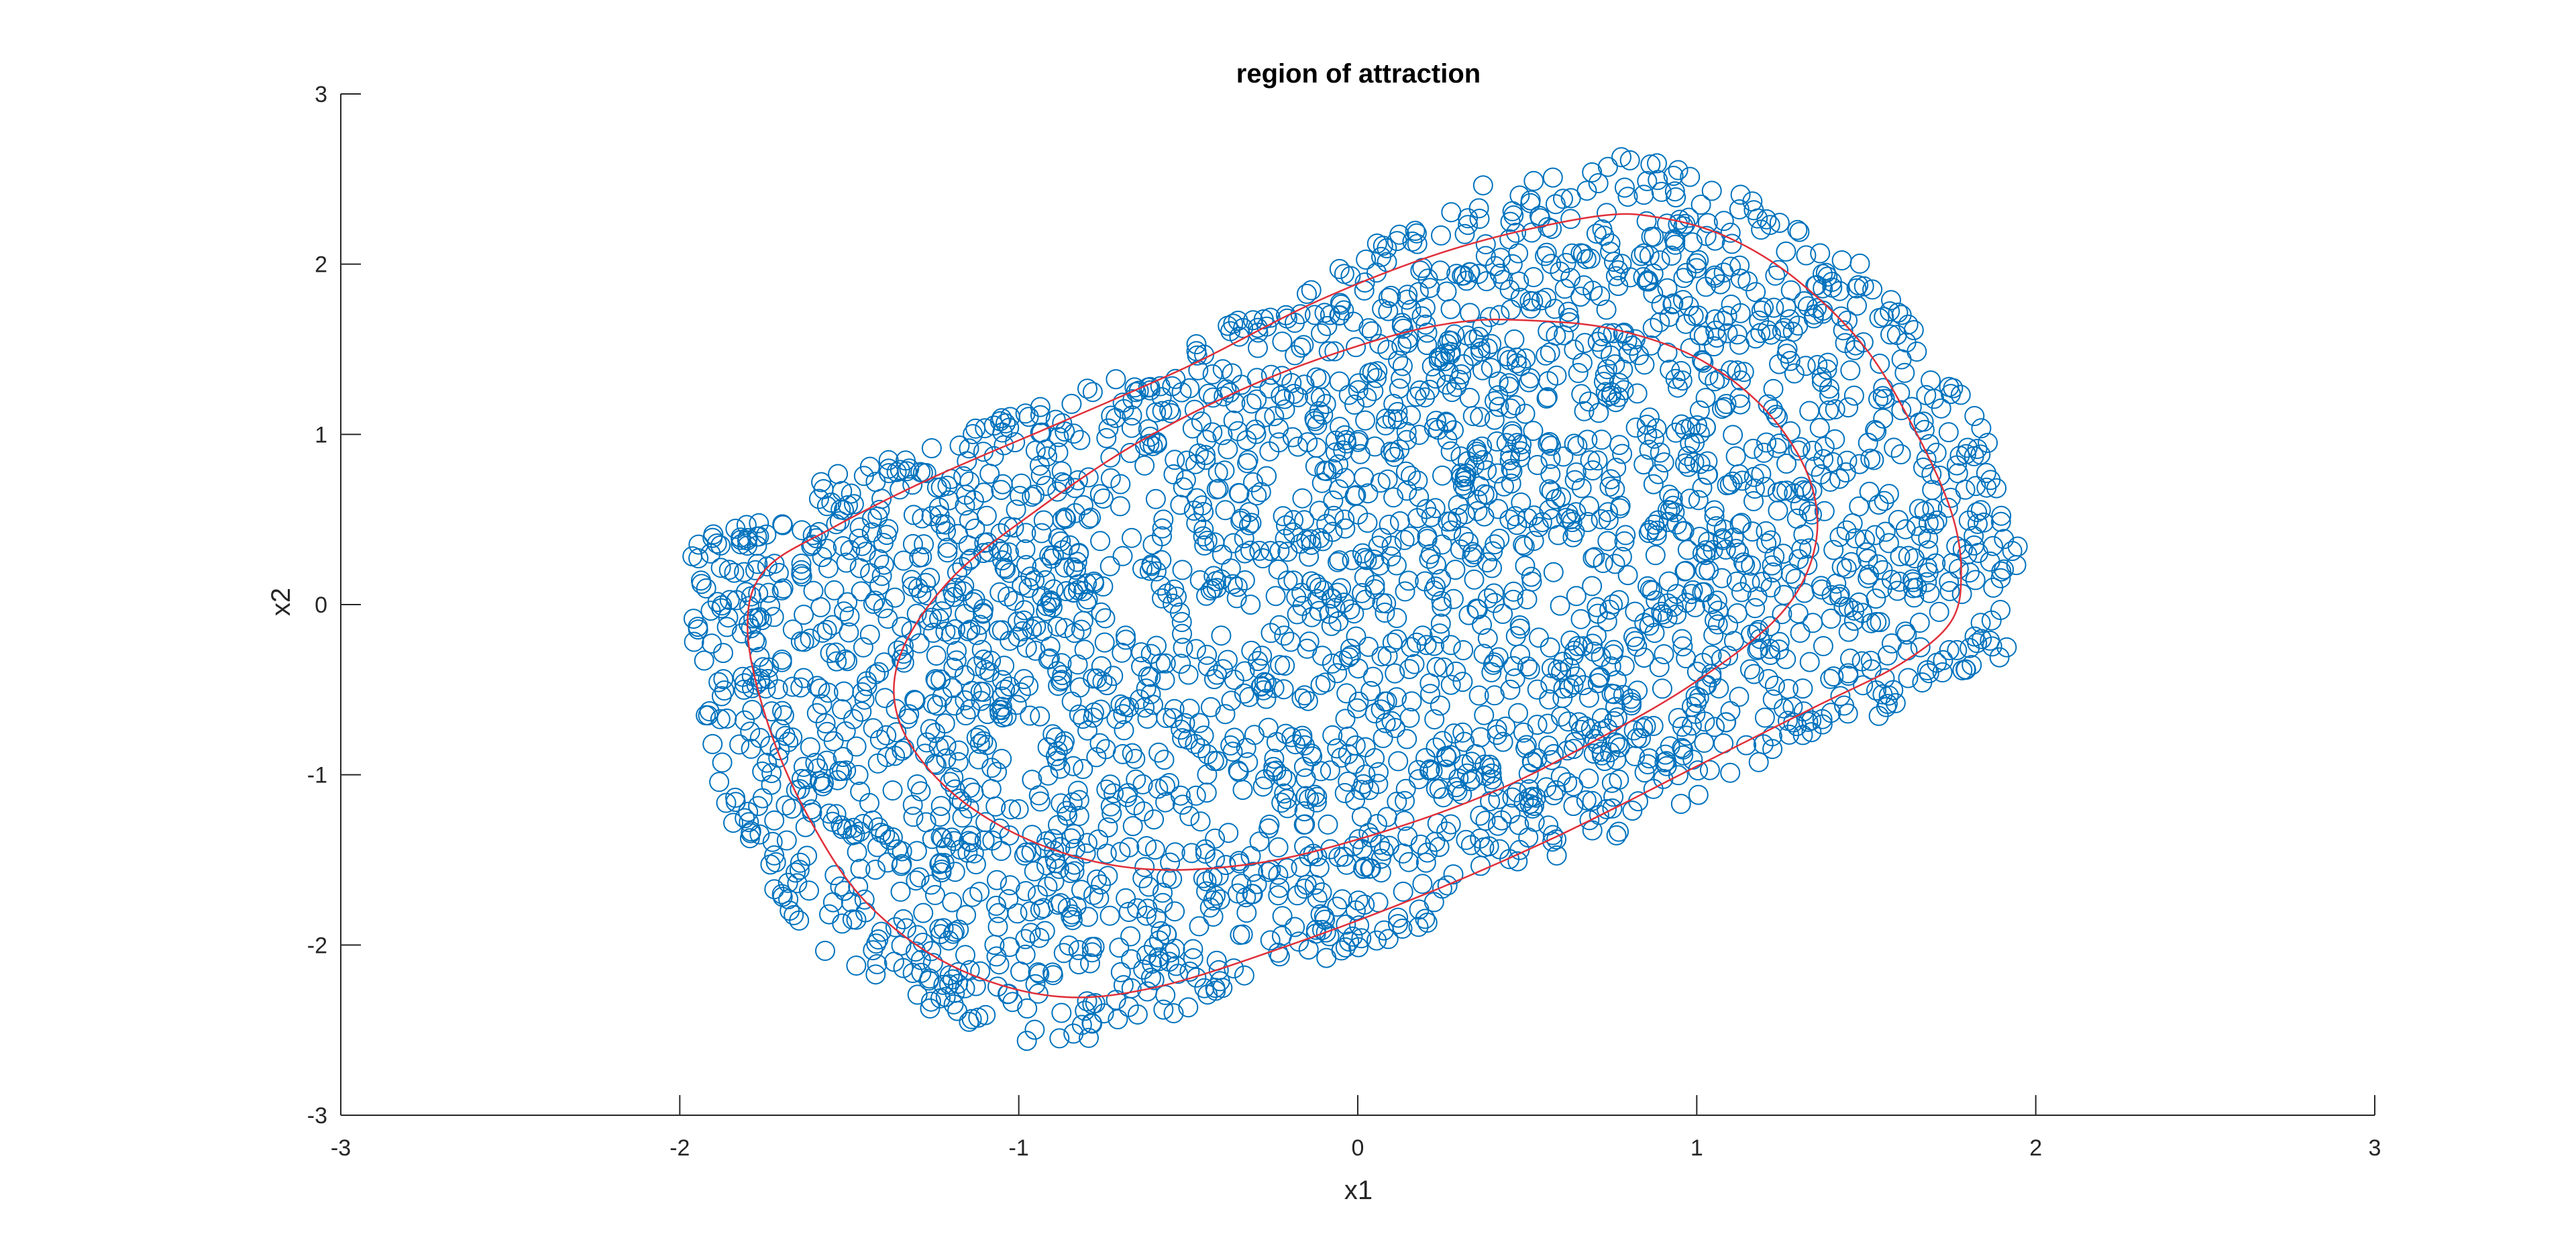 The image size is (2576, 1236). What do you see at coordinates (1358, 1148) in the screenshot?
I see `x-tick-label: 0` at bounding box center [1358, 1148].